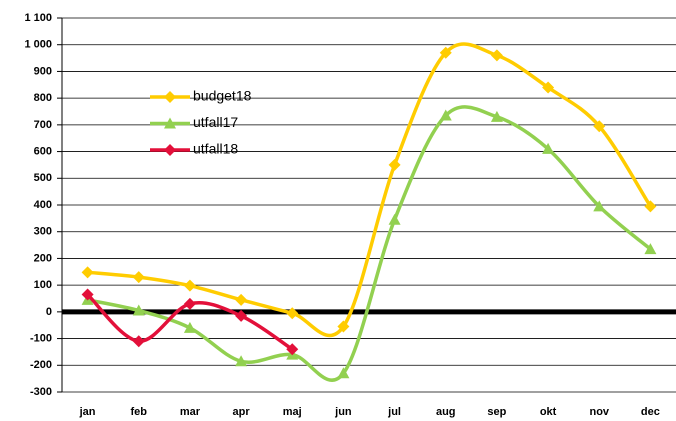 The height and width of the screenshot is (421, 676). Describe the element at coordinates (43, 151) in the screenshot. I see `y-tick-label: 600` at that location.